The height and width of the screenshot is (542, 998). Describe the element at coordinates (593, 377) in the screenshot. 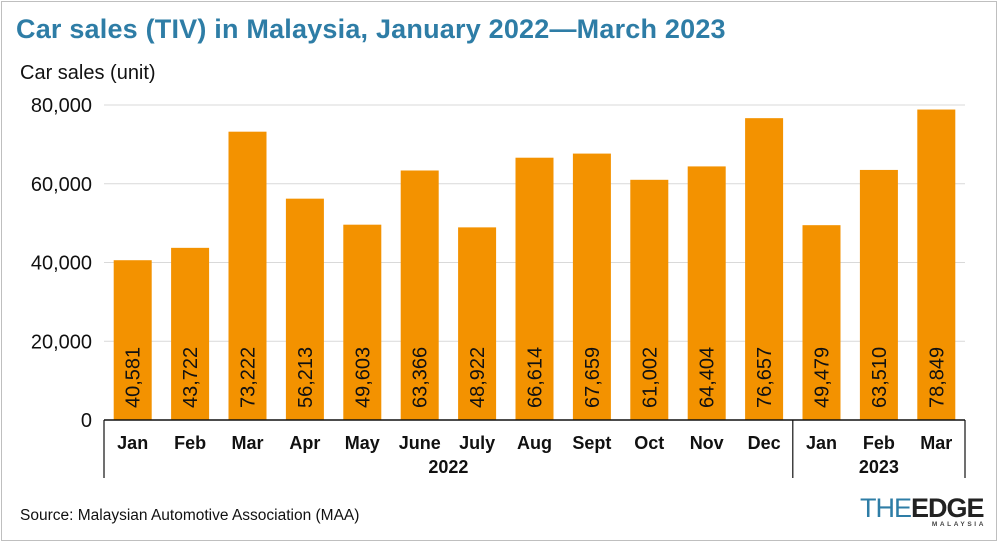

I see `bar-value-label: 67,659` at that location.